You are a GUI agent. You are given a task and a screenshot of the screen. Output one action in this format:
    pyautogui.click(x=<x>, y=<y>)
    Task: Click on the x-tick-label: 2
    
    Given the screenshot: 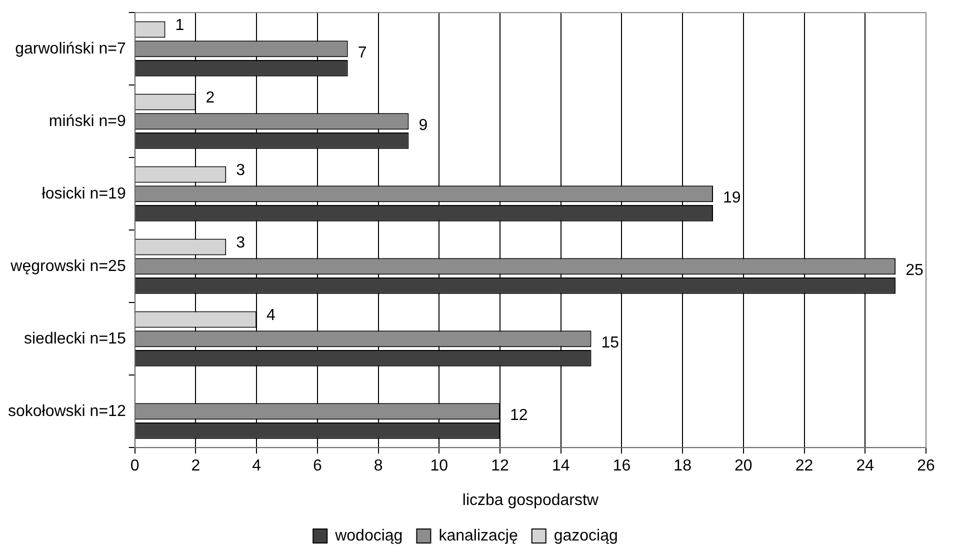 What is the action you would take?
    pyautogui.click(x=195, y=466)
    